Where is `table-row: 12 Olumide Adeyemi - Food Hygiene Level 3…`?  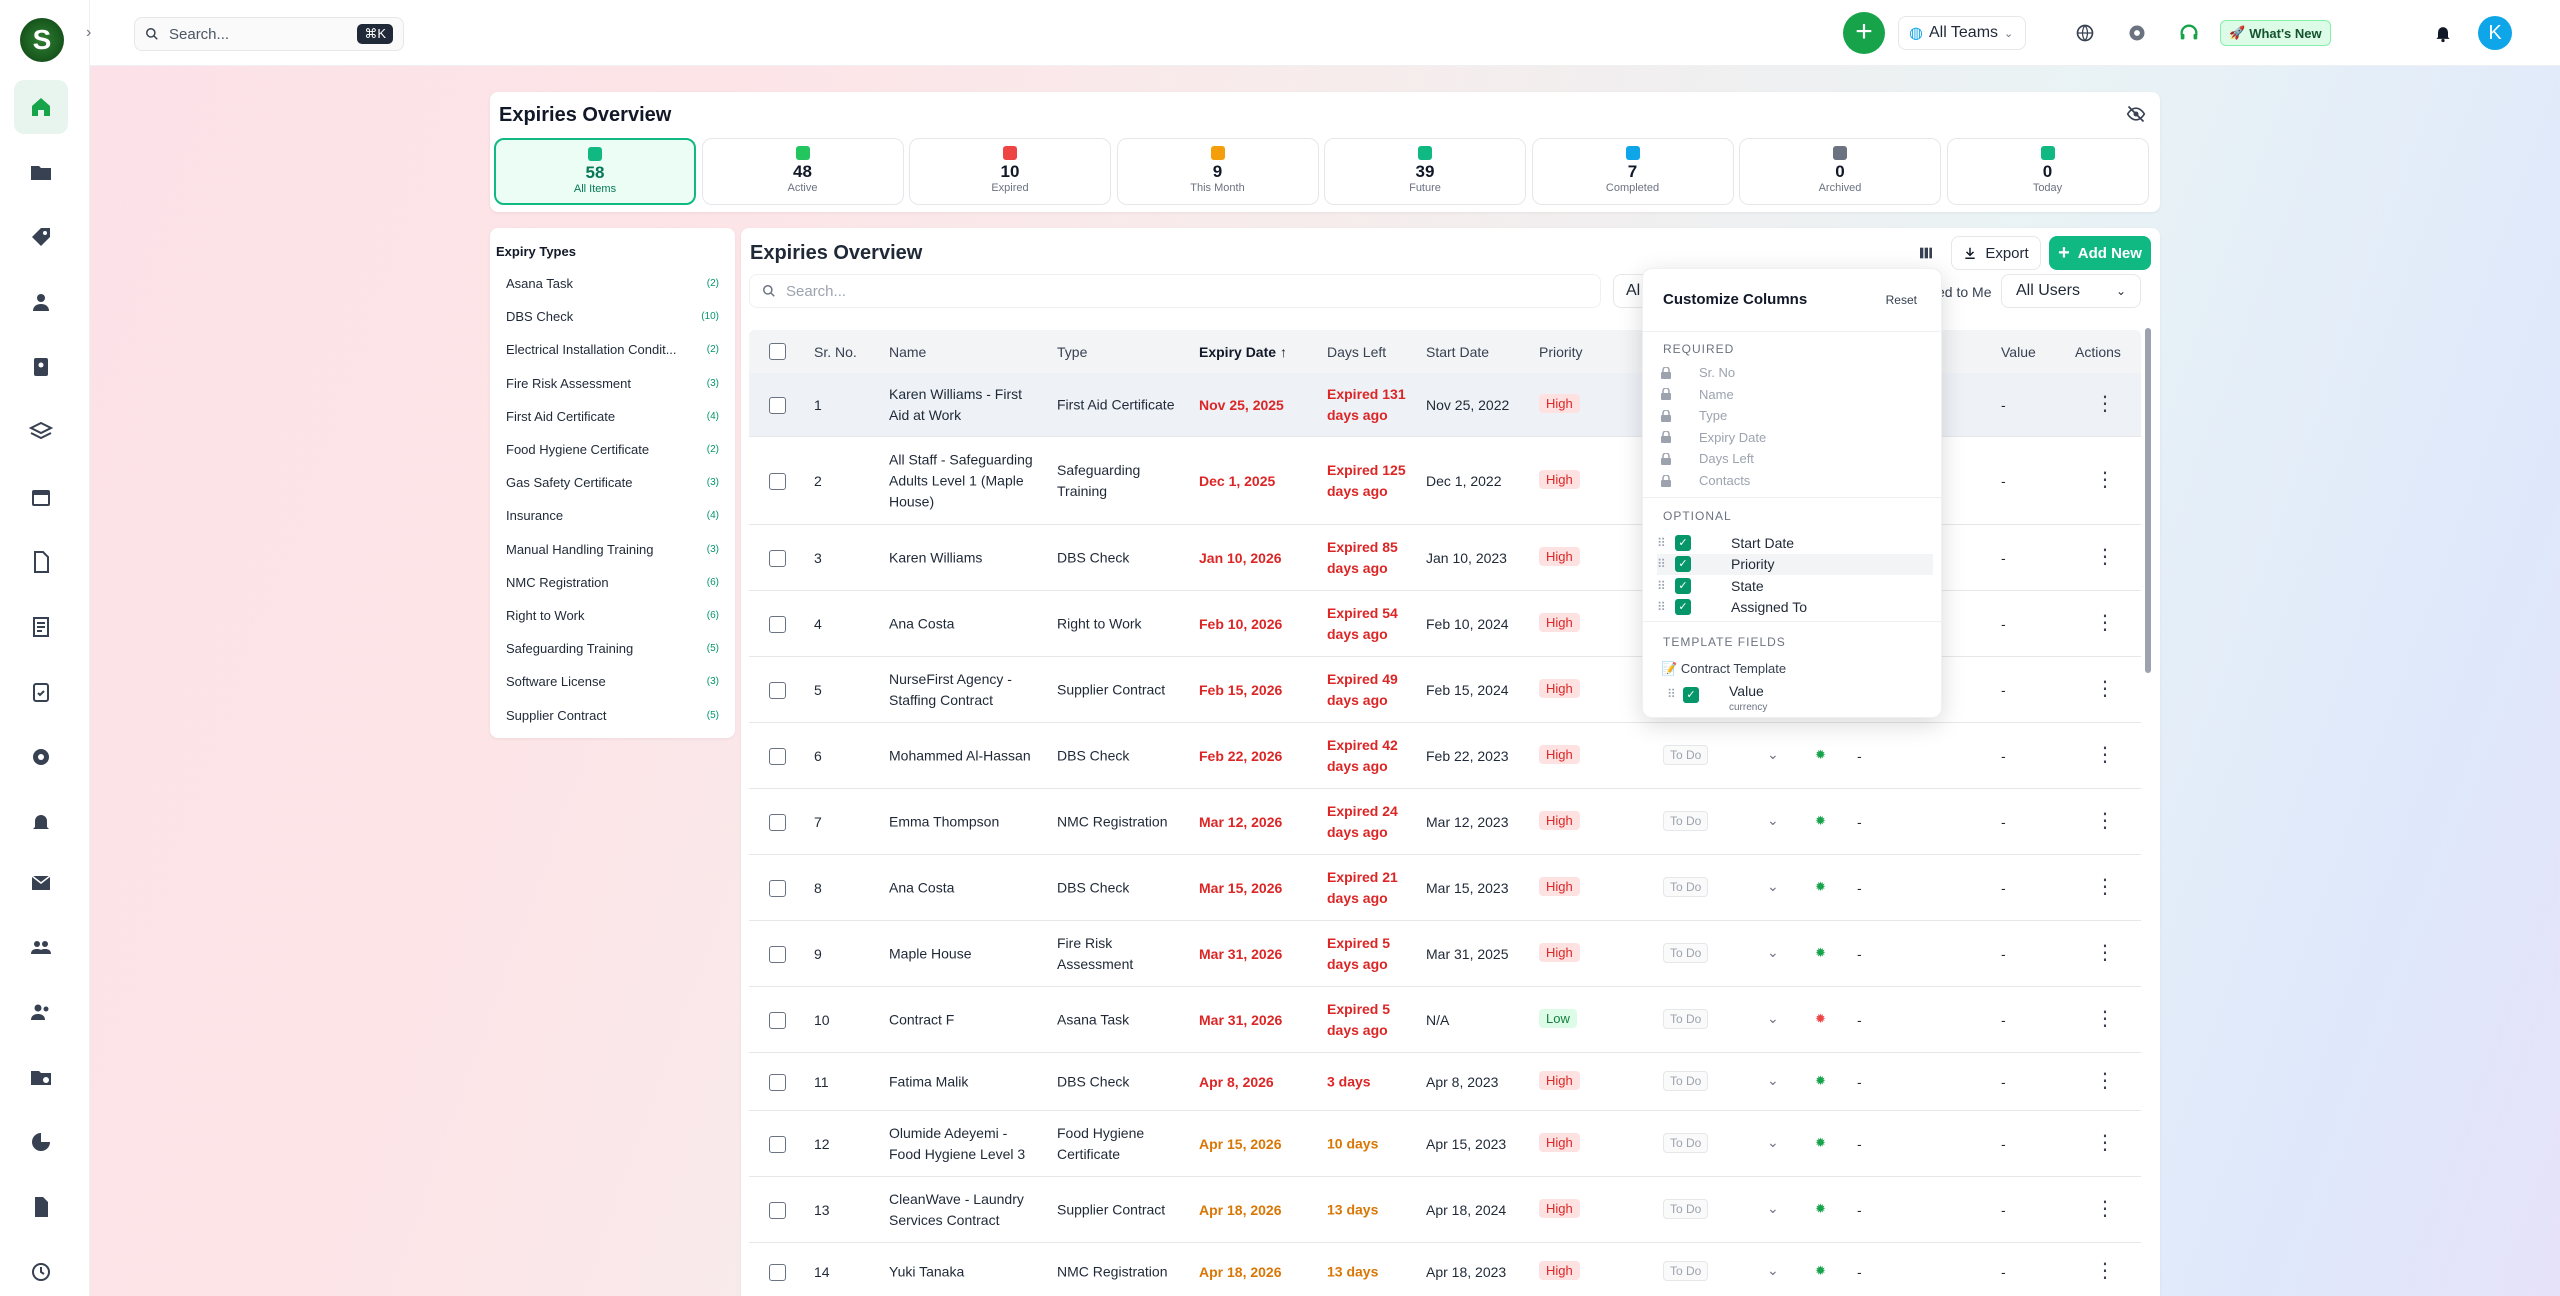 table-row: 12 Olumide Adeyemi - Food Hygiene Level 3… is located at coordinates (1445, 1144).